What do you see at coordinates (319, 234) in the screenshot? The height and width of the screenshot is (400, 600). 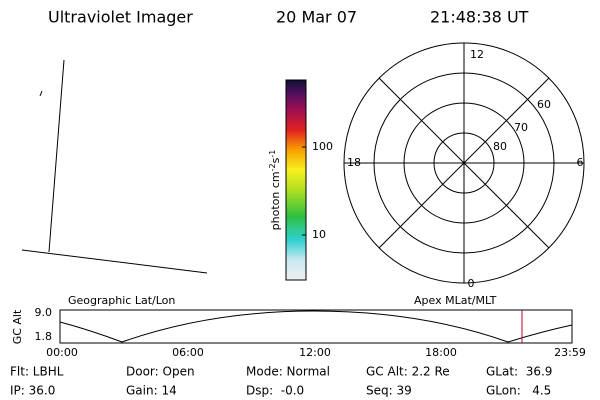 I see `colorbar-tick-label: 10` at bounding box center [319, 234].